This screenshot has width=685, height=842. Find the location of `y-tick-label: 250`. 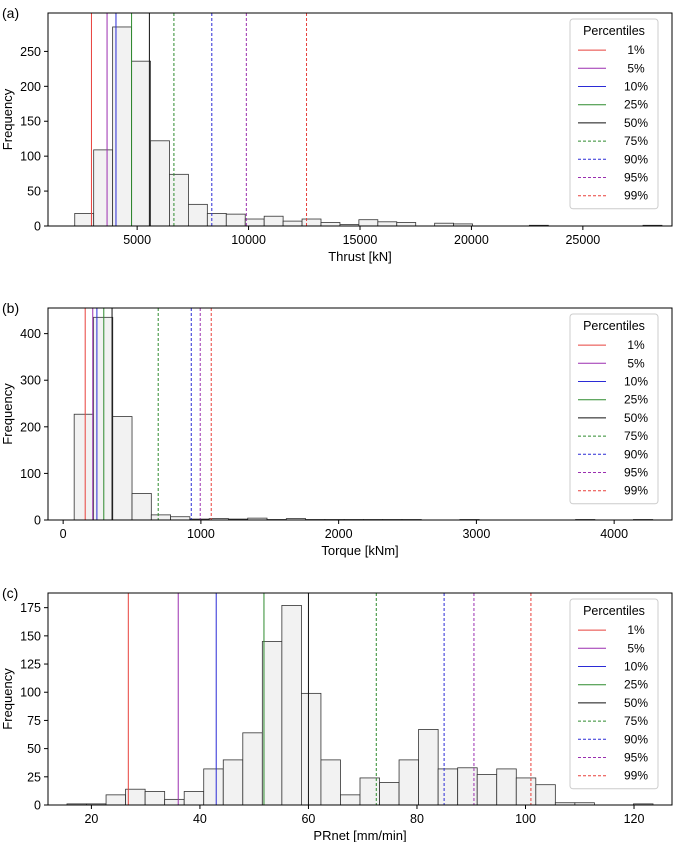

y-tick-label: 250 is located at coordinates (30, 52).